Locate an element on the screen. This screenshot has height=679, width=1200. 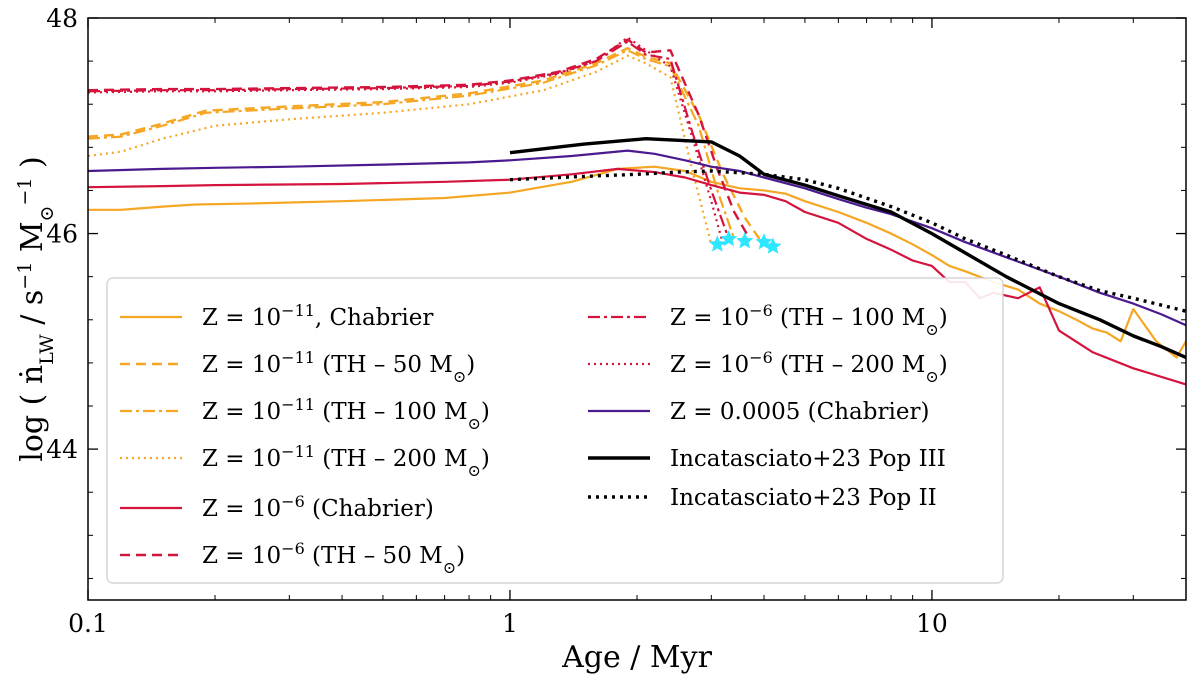
legend-label-z11_th200: Z = 10−11 (TH – 200 M⊙) is located at coordinates (346, 461).